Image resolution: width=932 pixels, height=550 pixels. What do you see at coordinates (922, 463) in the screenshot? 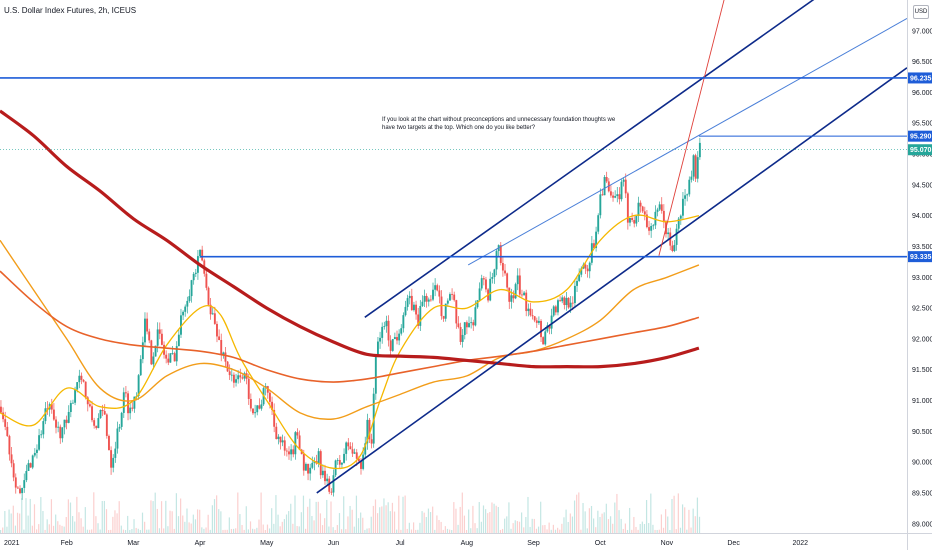
I see `y-tick-label: 90.000` at bounding box center [922, 463].